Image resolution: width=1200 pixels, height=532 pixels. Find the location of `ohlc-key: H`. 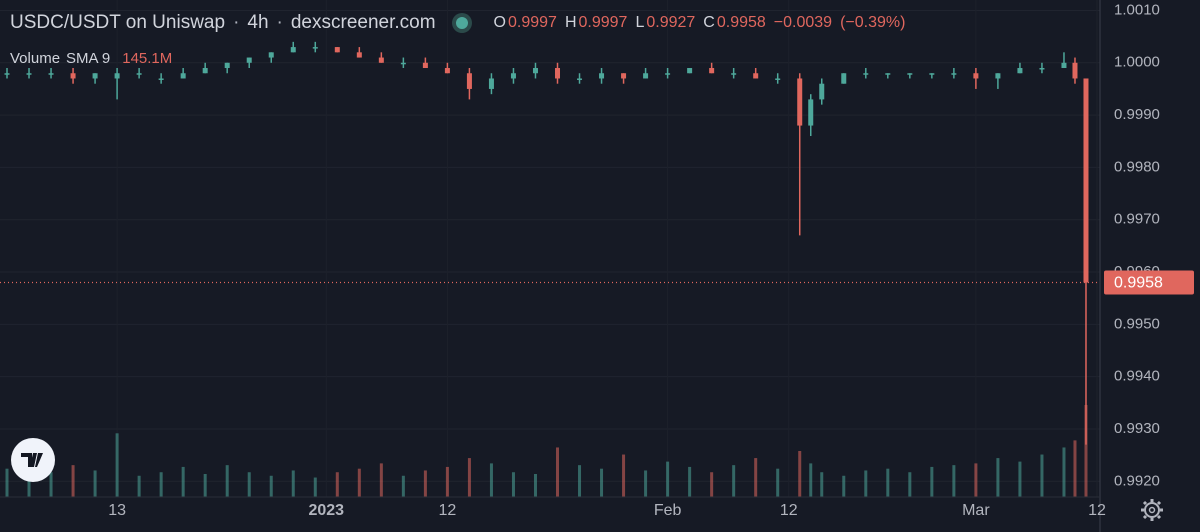

ohlc-key: H is located at coordinates (570, 22).